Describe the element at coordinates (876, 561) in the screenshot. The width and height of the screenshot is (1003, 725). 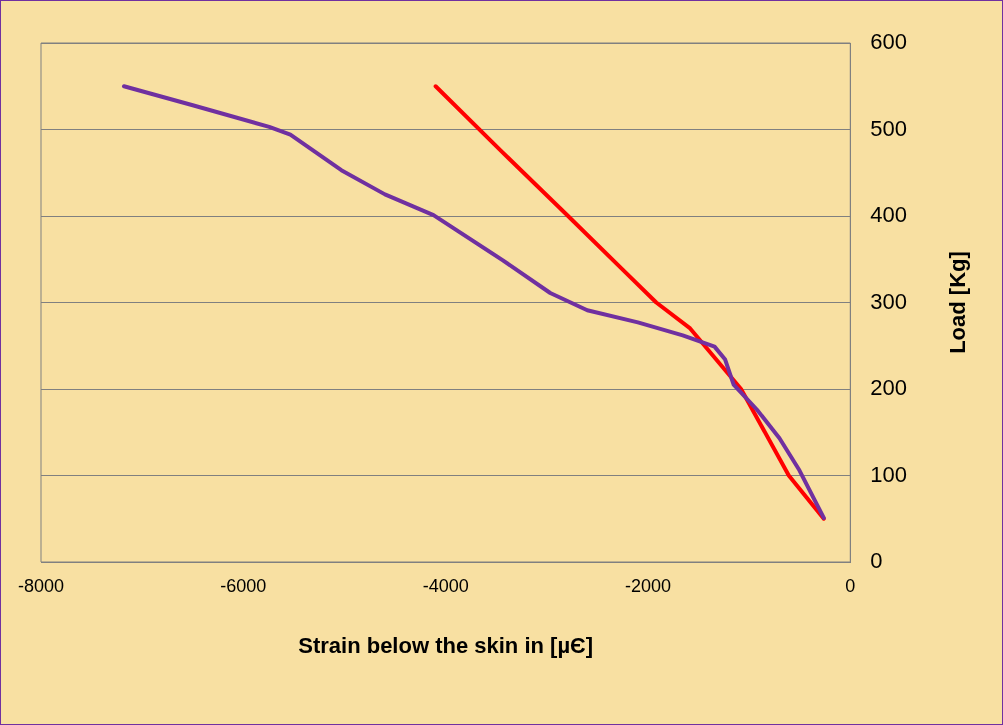
I see `y-tick-label: 0` at that location.